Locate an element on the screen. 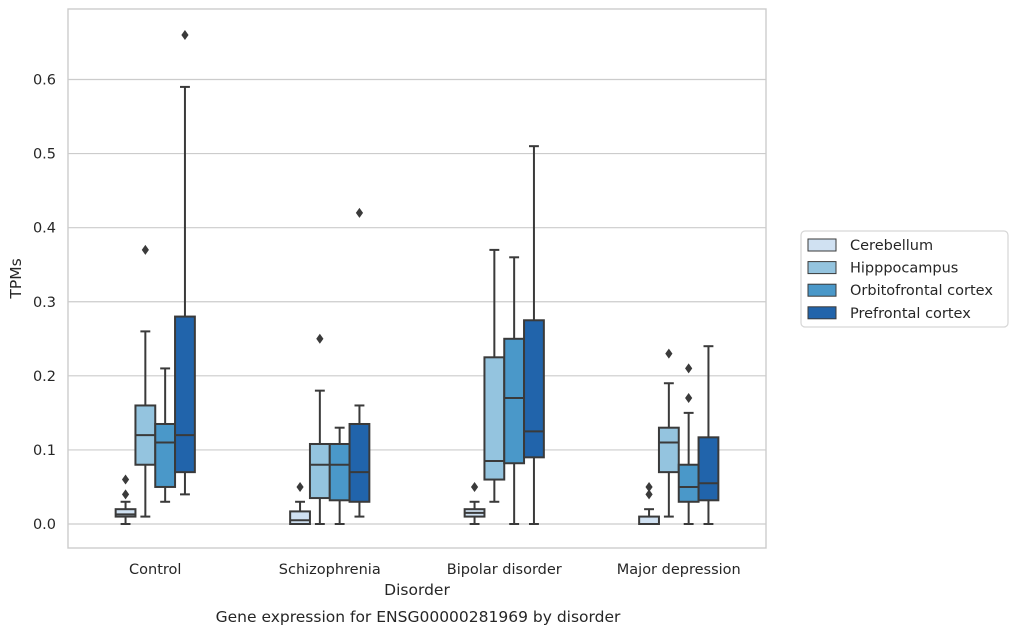  x-tick-label: Major depression is located at coordinates (679, 570).